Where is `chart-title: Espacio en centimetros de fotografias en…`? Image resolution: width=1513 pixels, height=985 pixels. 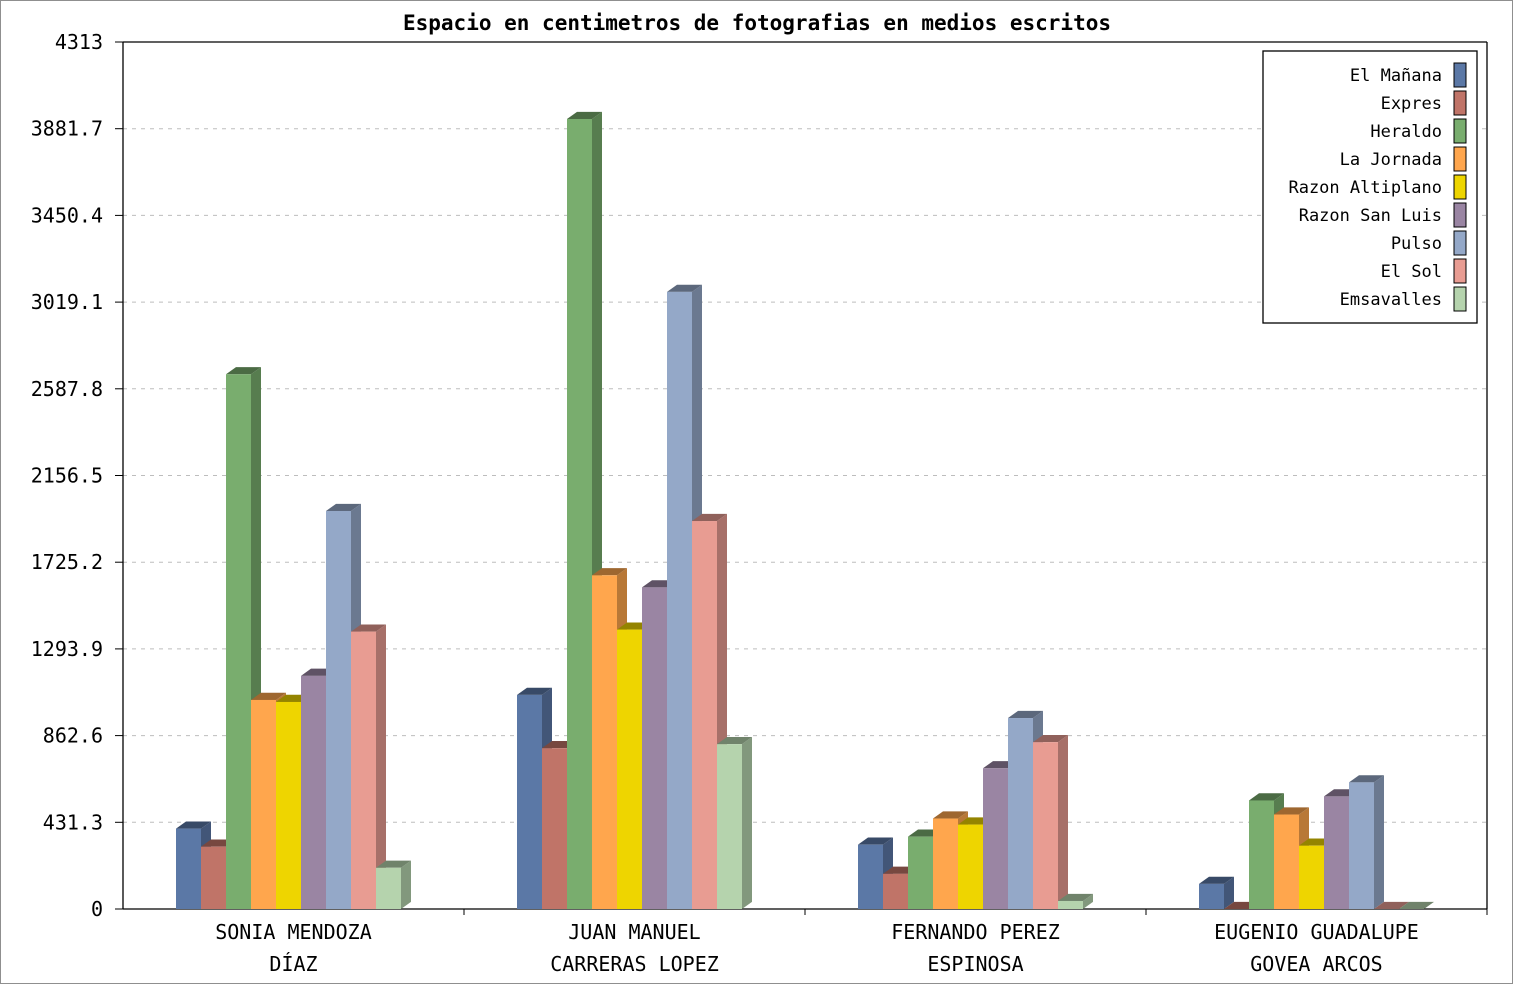 chart-title: Espacio en centimetros de fotografias en… is located at coordinates (757, 23).